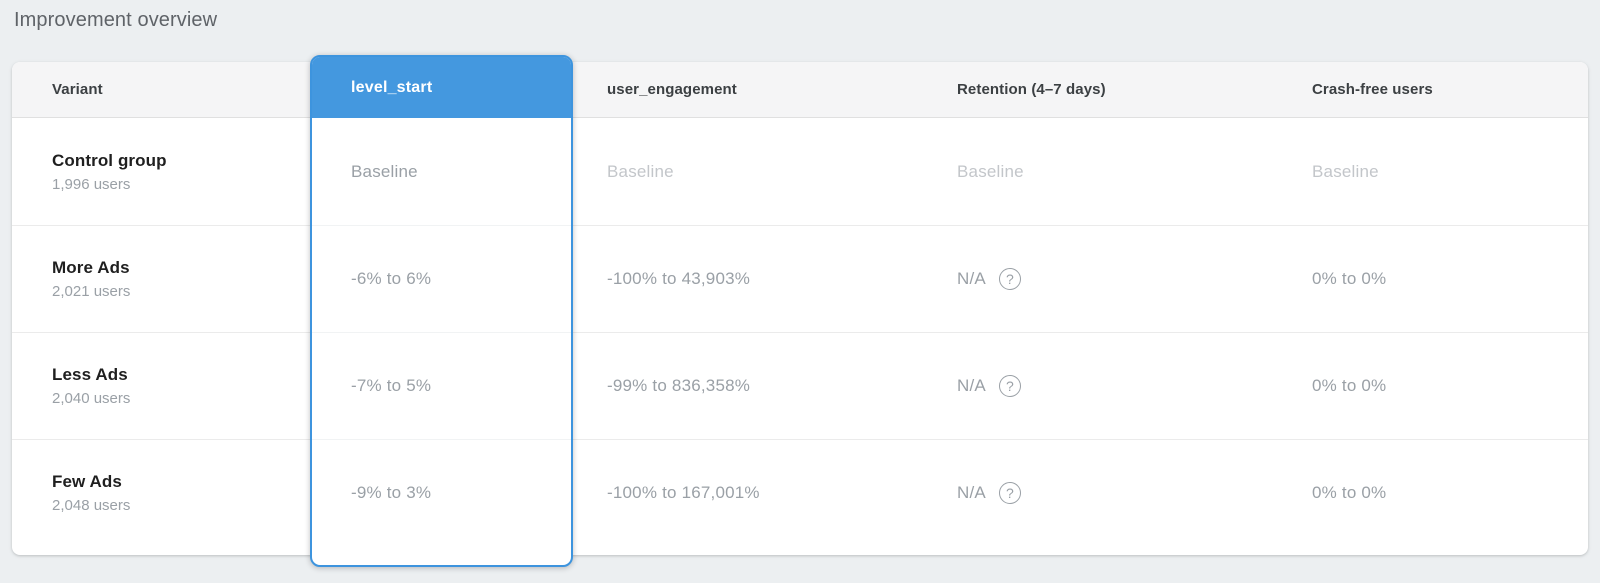 Image resolution: width=1600 pixels, height=583 pixels. Describe the element at coordinates (1031, 89) in the screenshot. I see `column-header-retention: Retention (4–7 days)` at that location.